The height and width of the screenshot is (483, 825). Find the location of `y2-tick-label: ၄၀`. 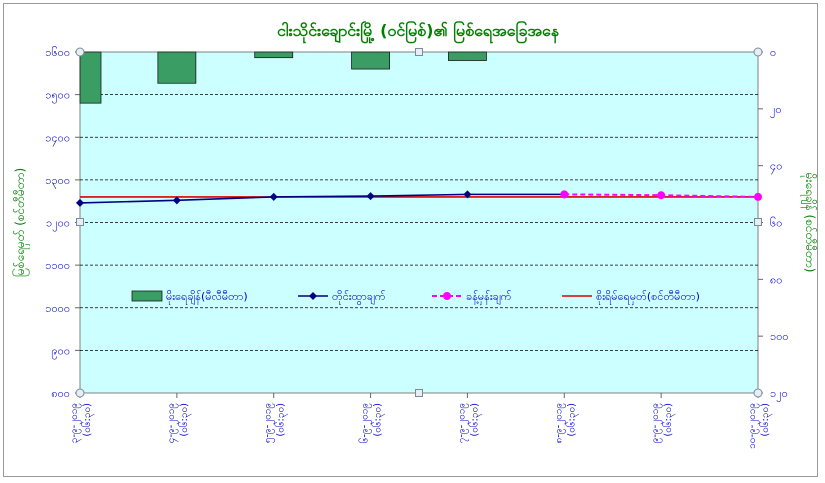

y2-tick-label: ၄၀ is located at coordinates (776, 167).